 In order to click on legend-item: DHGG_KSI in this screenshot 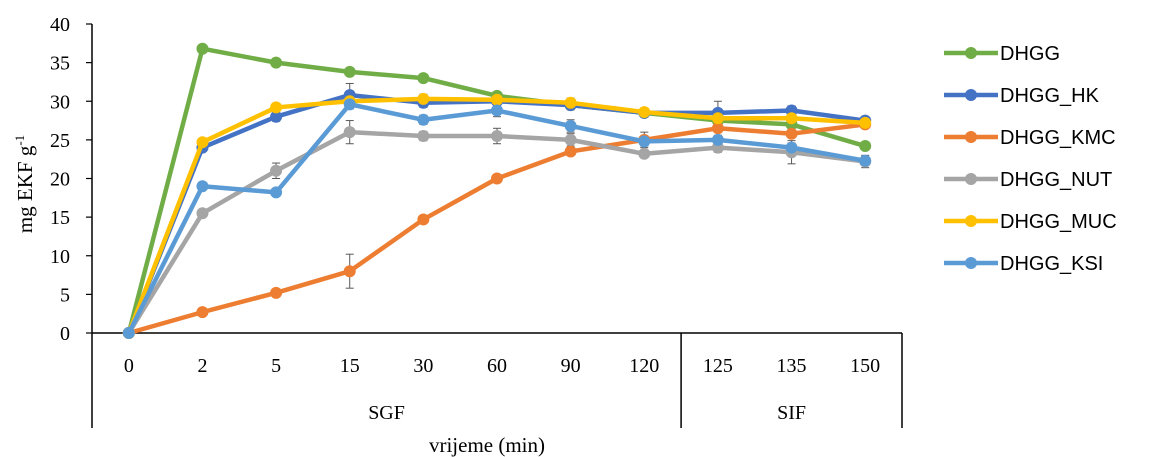, I will do `click(1023, 264)`.